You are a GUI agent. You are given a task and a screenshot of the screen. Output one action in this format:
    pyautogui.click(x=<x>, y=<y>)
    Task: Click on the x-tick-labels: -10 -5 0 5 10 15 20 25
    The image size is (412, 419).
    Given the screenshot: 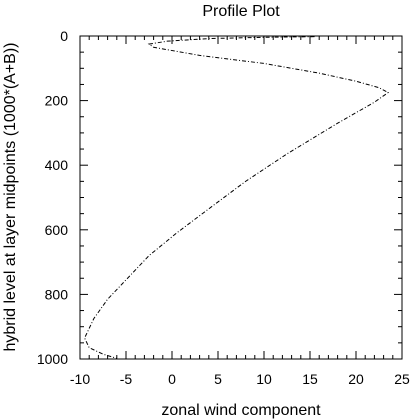 What is the action you would take?
    pyautogui.click(x=240, y=379)
    